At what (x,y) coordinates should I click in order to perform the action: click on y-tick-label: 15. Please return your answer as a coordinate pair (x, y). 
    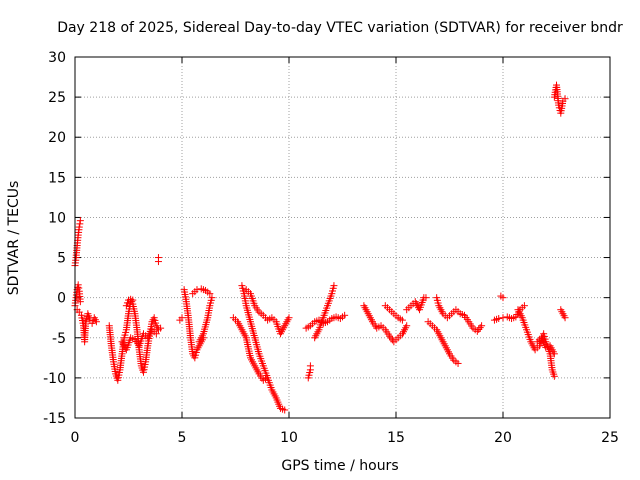
    Looking at the image, I should click on (57, 178).